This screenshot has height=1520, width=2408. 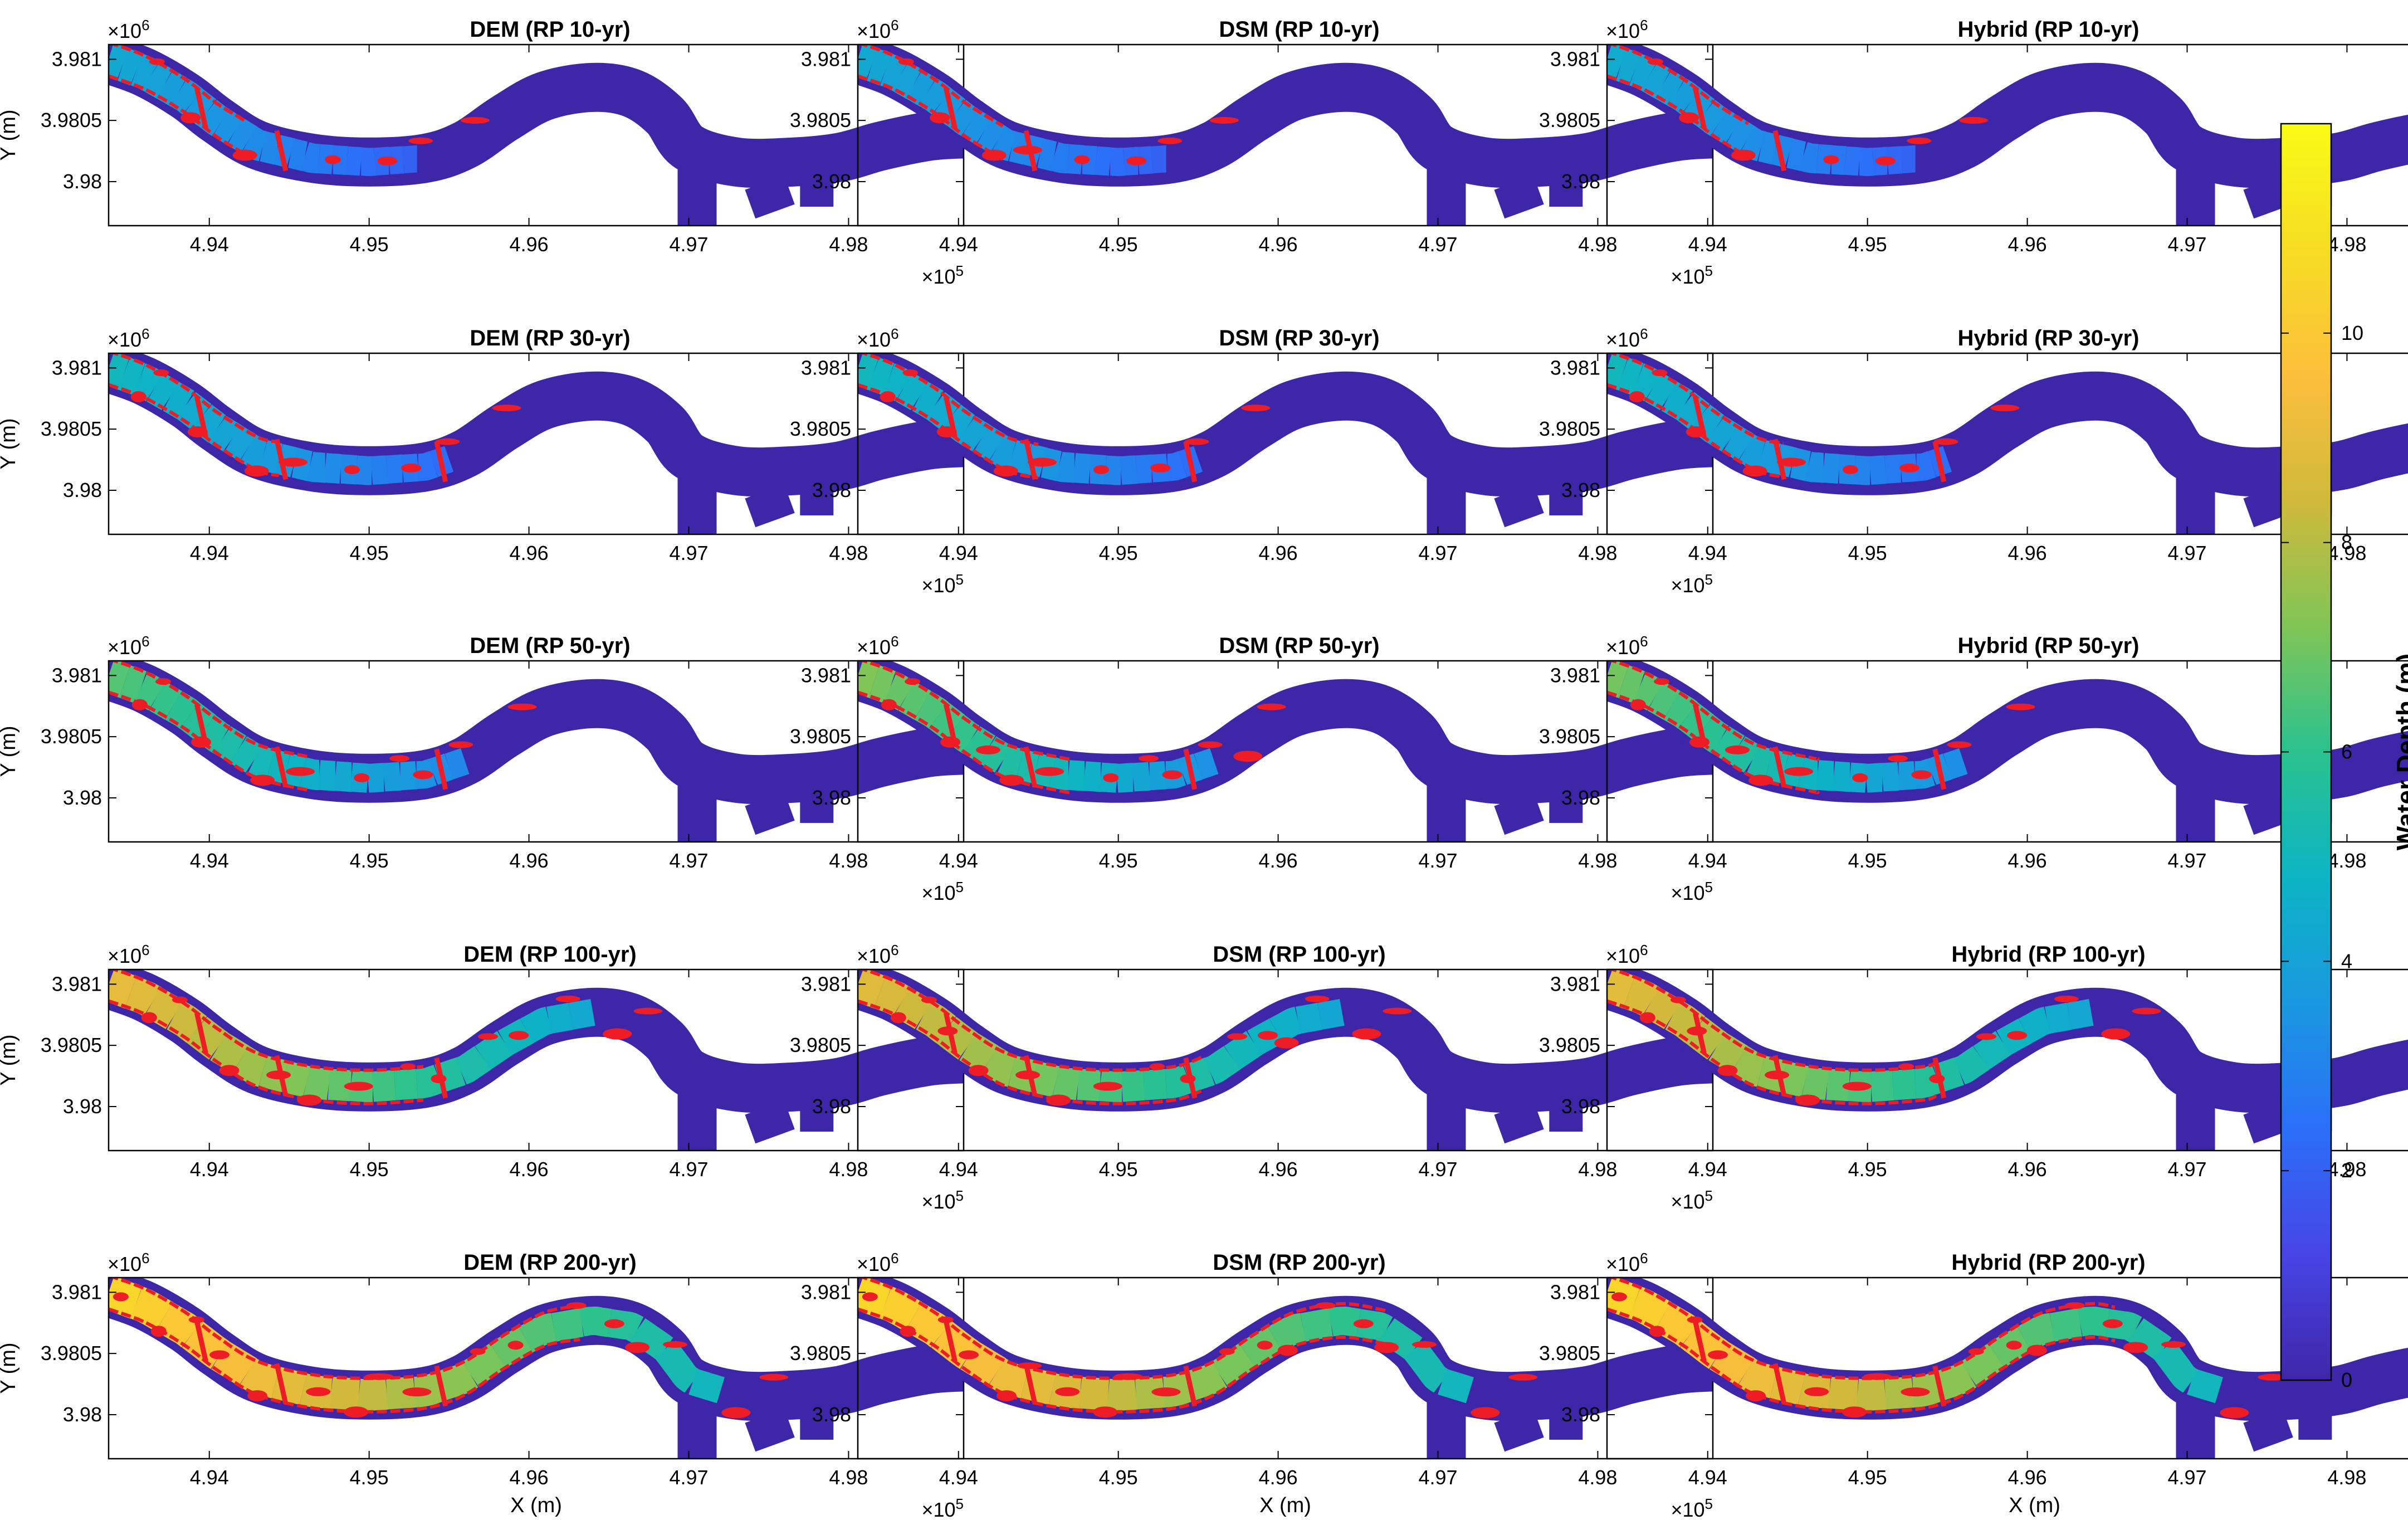 What do you see at coordinates (10, 751) in the screenshot?
I see `y-axis-label: Y (m)` at bounding box center [10, 751].